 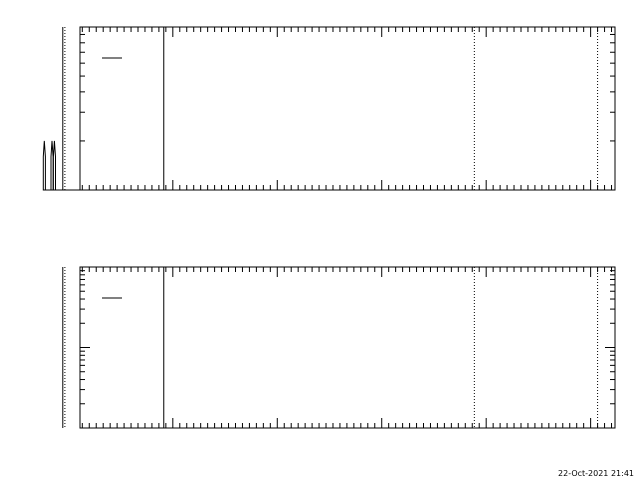 I want to click on count-rate-series, so click(x=328, y=165).